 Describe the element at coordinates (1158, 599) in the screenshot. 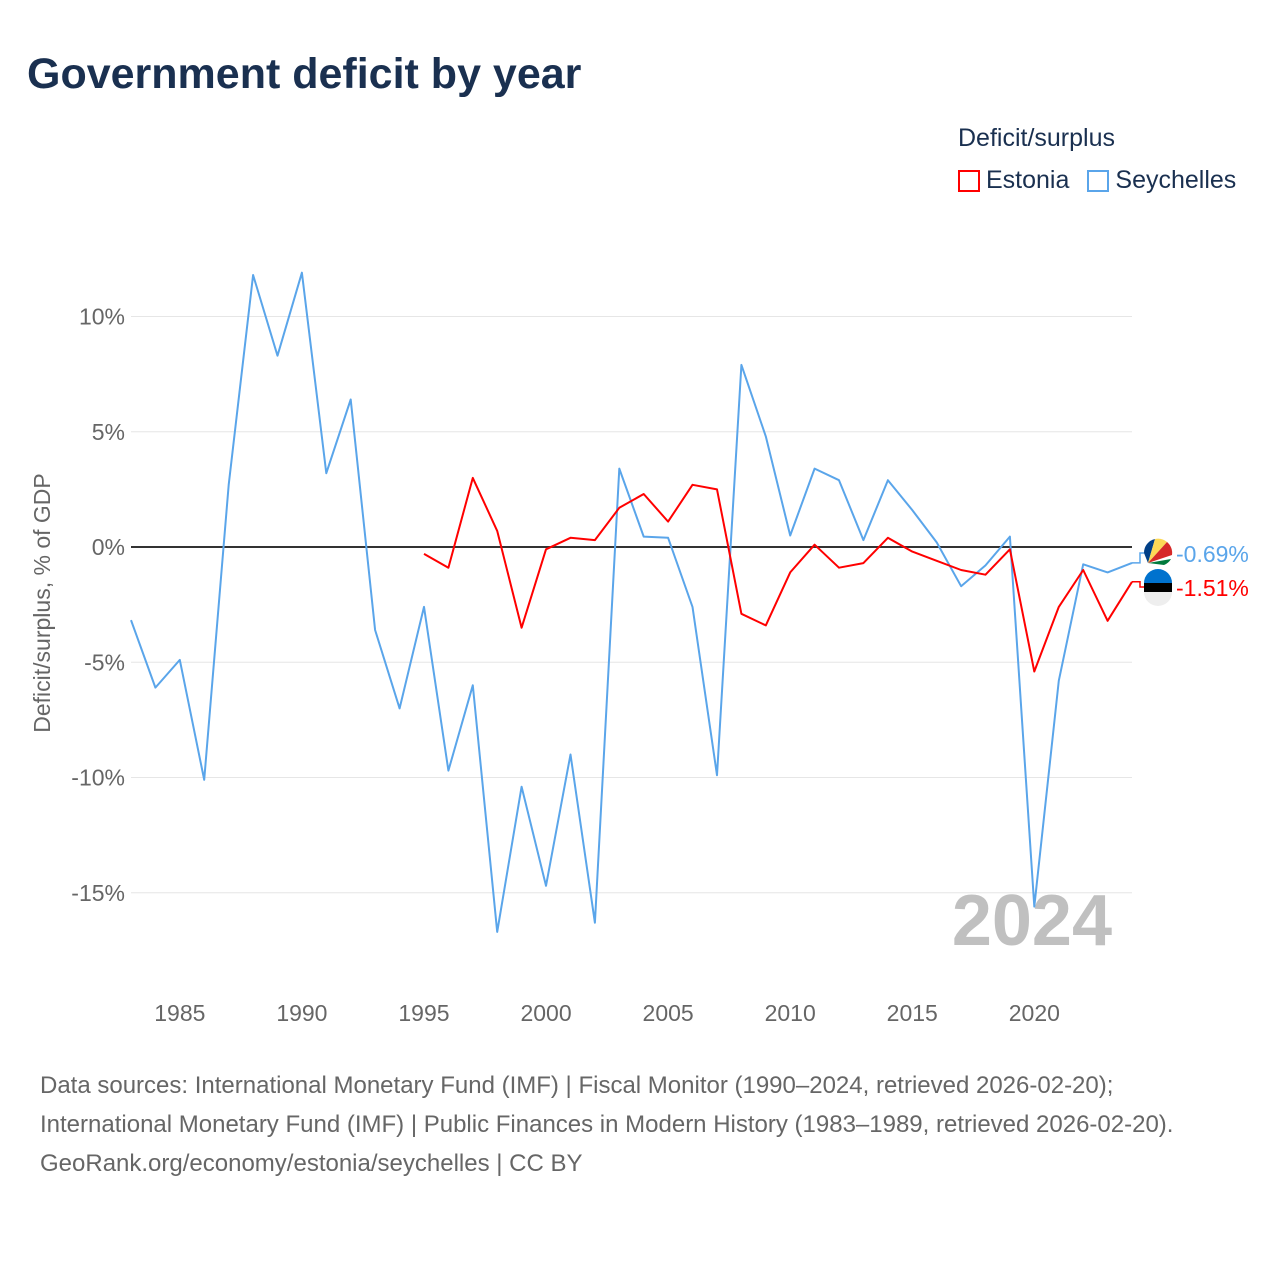

I see `flag-estonia-white` at that location.